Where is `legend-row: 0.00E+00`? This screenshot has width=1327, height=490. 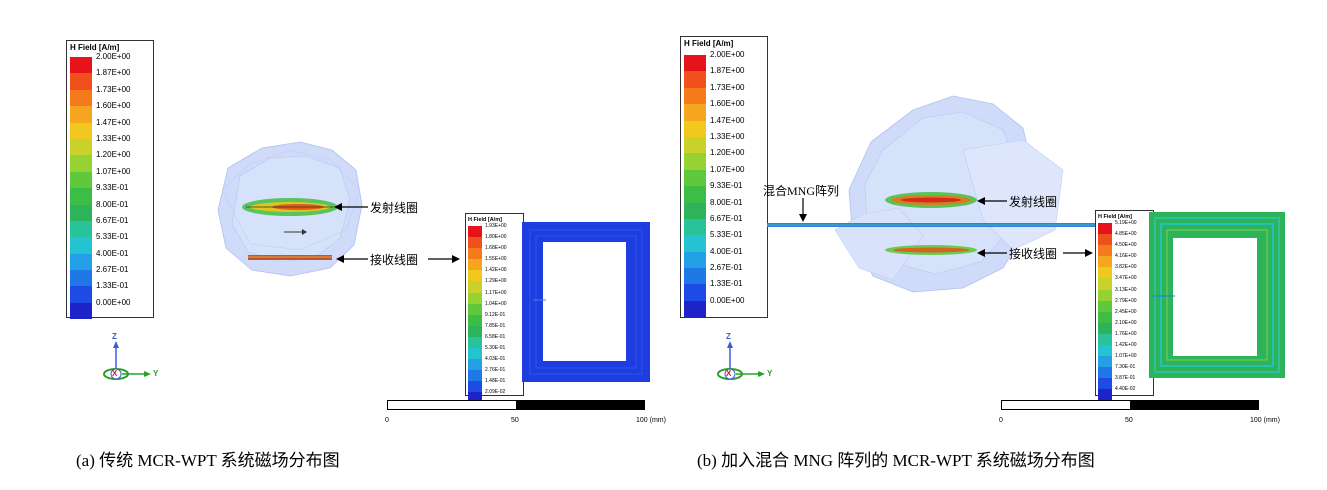 legend-row: 0.00E+00 is located at coordinates (724, 307).